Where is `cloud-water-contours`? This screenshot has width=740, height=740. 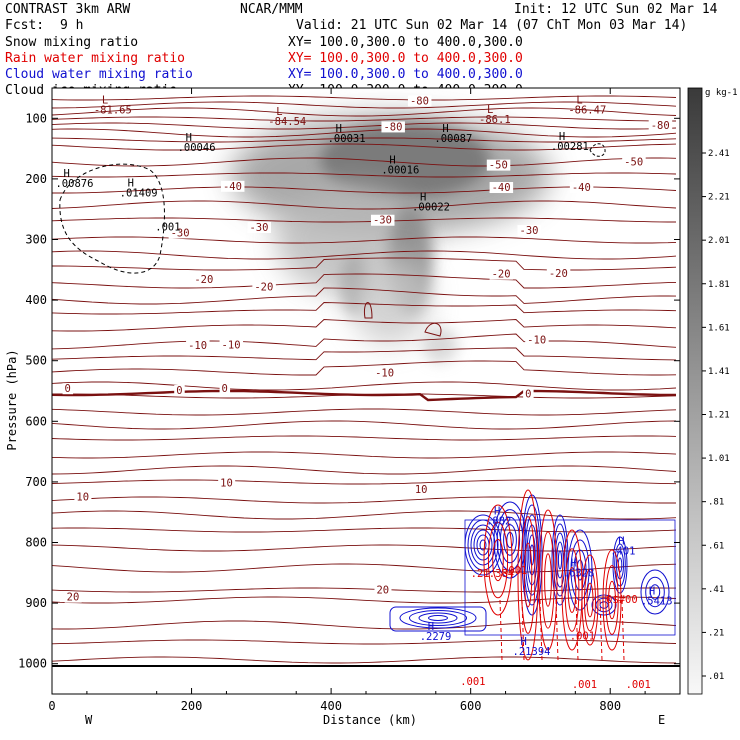
cloud-water-contours is located at coordinates (532, 565).